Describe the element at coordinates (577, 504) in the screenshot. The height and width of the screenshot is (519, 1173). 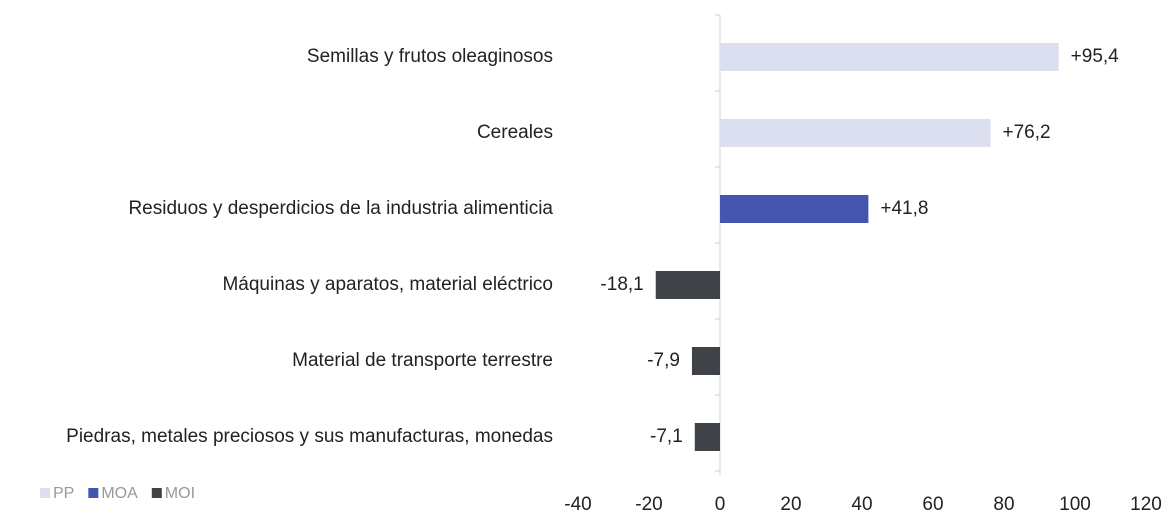
I see `x-tick-label: -40` at that location.